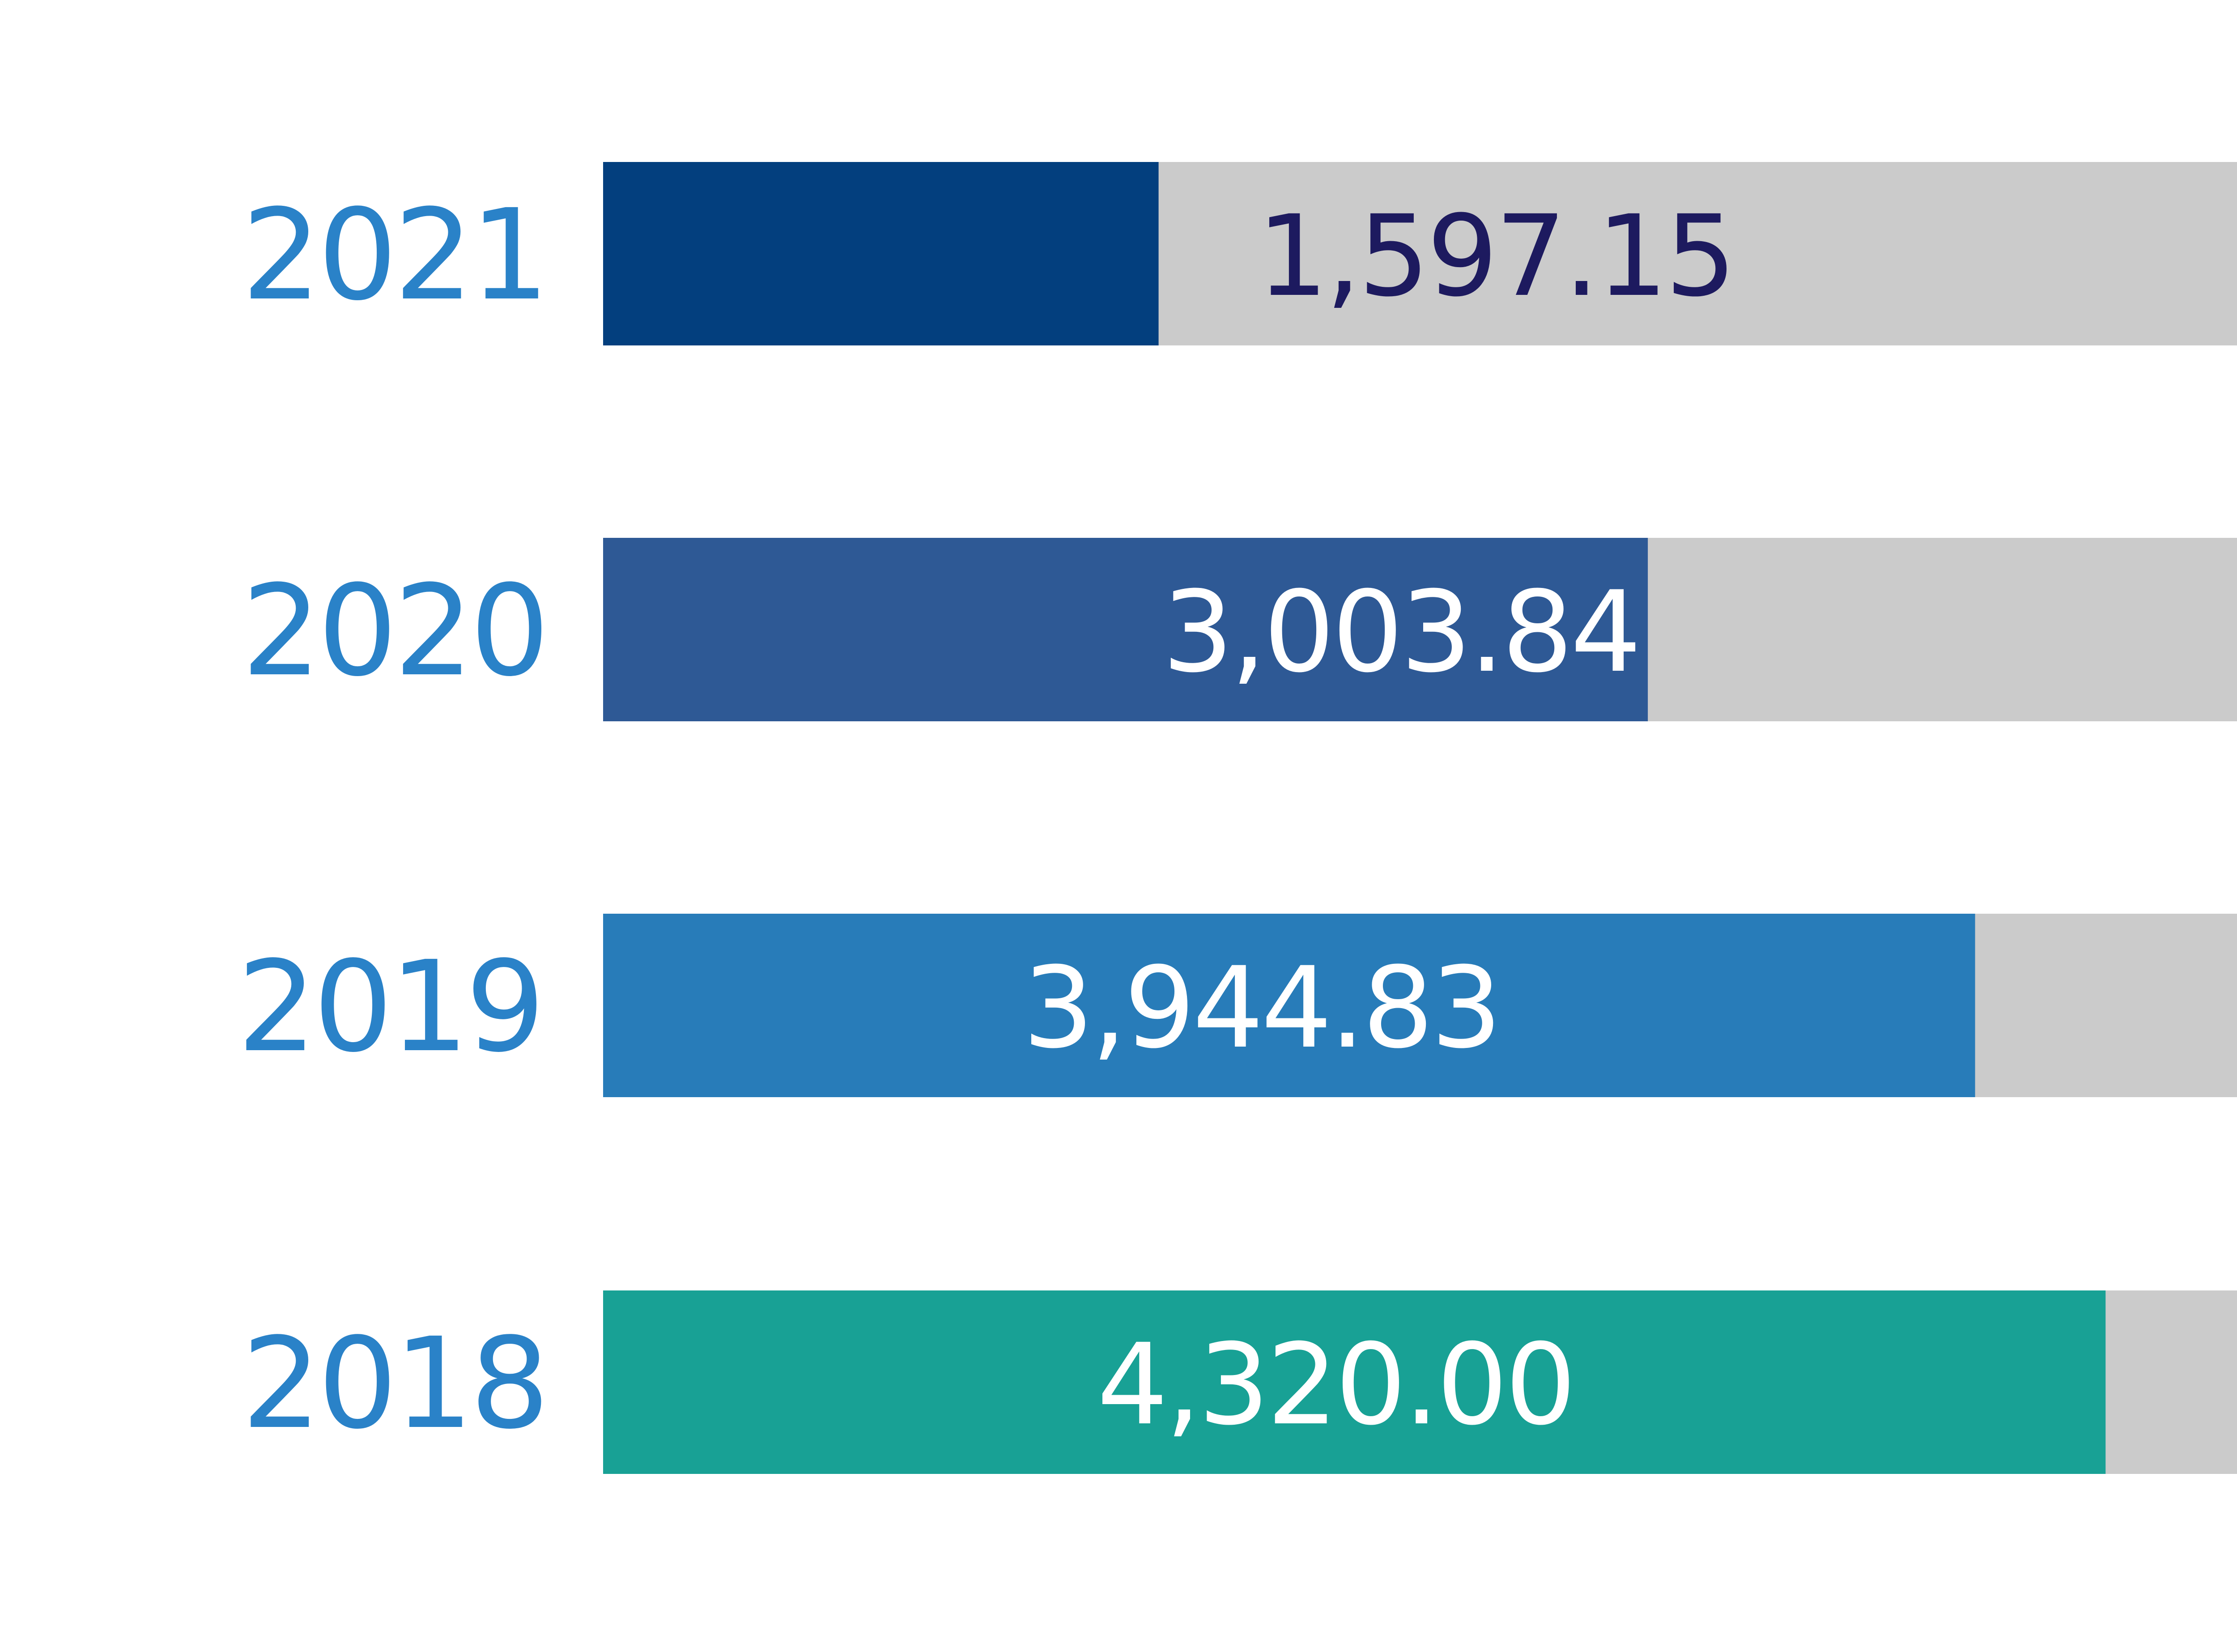 The height and width of the screenshot is (1652, 2237). Describe the element at coordinates (1335, 1385) in the screenshot. I see `value-label-2018: 4,320.00` at that location.